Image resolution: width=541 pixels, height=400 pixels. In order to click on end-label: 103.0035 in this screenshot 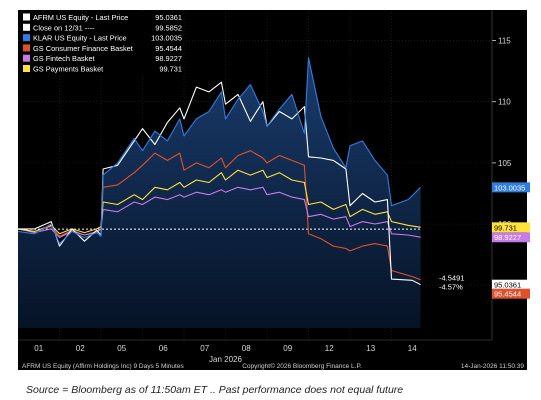, I will do `click(509, 187)`.